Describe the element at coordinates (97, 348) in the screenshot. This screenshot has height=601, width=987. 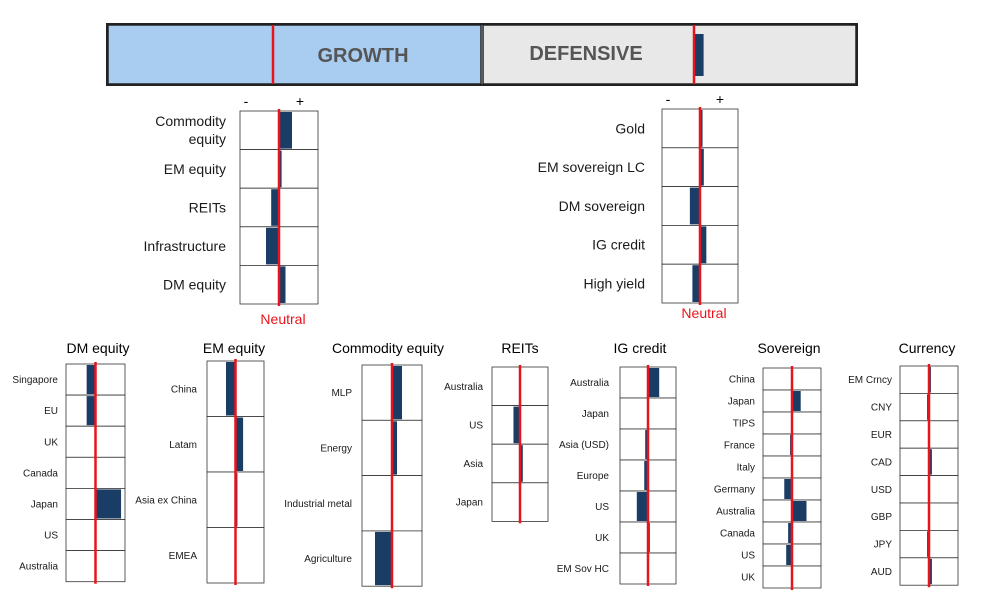
I see `dm-equity-title: DM equity` at that location.